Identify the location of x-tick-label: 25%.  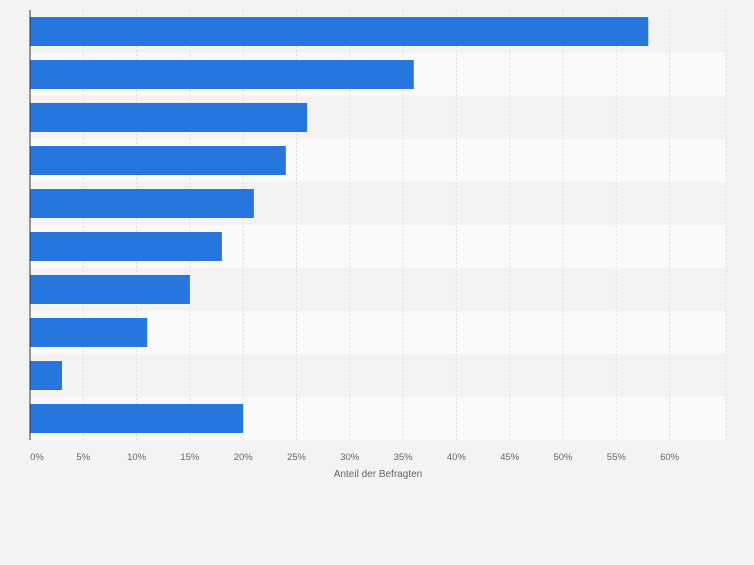
(297, 457).